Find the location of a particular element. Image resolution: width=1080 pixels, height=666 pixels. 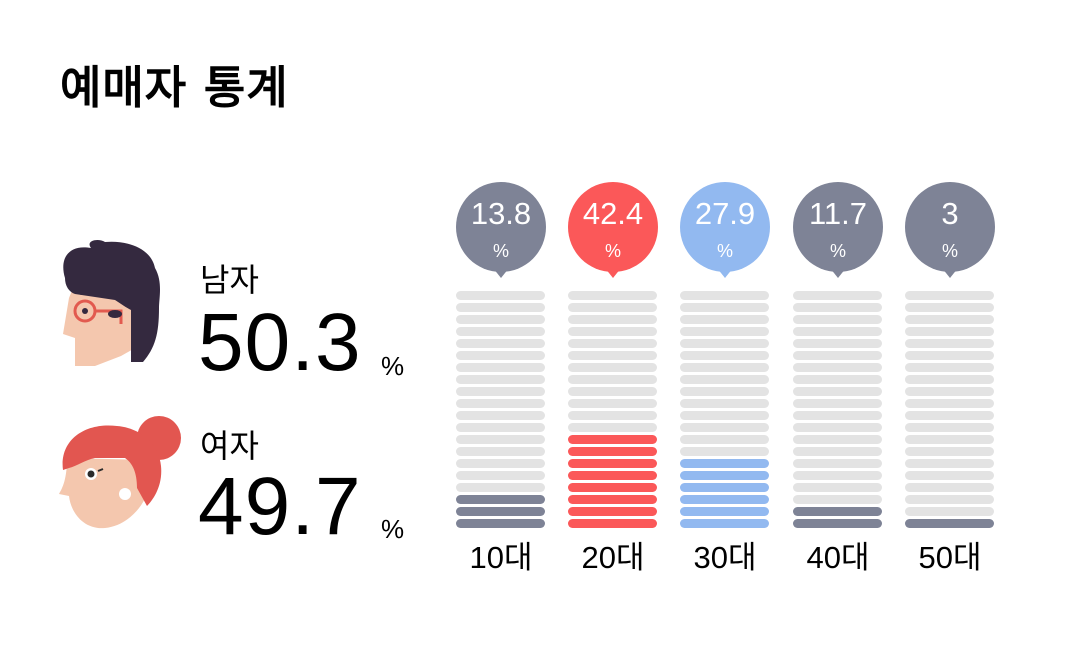

age-column-50s: 3 % 50대 is located at coordinates (951, 382).